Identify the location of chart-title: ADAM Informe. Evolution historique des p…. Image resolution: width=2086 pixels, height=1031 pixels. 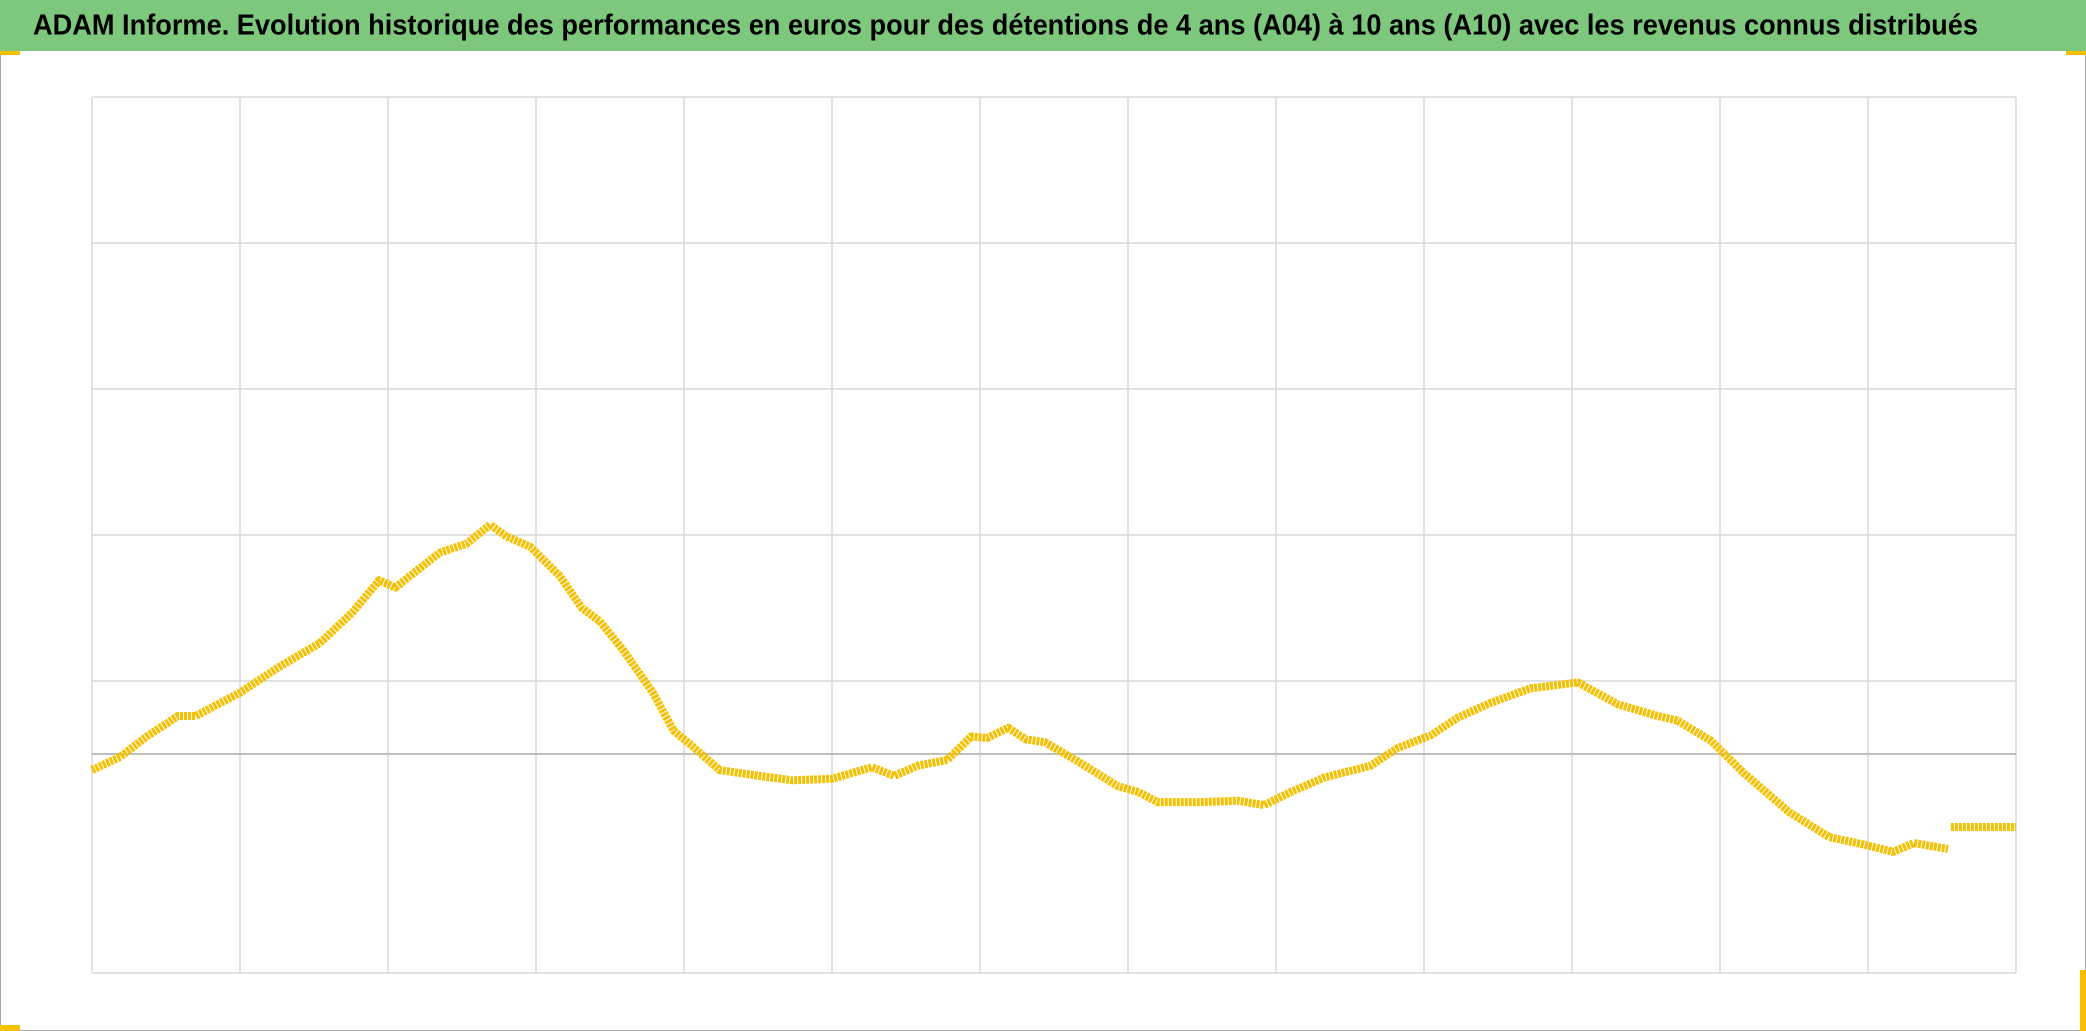
(1005, 26).